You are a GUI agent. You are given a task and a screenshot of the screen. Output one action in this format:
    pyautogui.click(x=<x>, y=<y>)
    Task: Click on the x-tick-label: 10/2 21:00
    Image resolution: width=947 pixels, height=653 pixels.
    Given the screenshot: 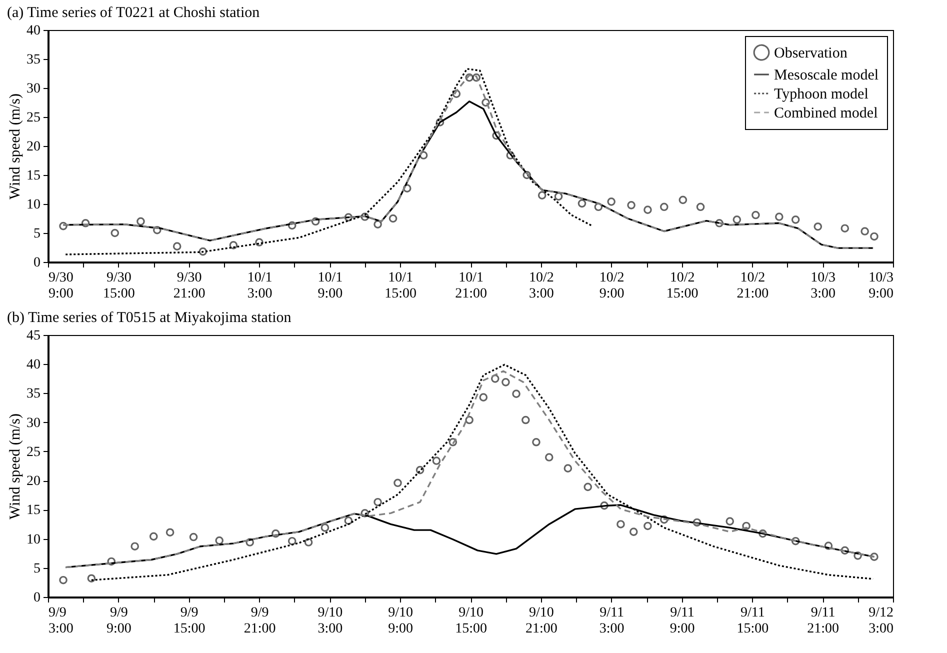 What is the action you would take?
    pyautogui.click(x=752, y=286)
    